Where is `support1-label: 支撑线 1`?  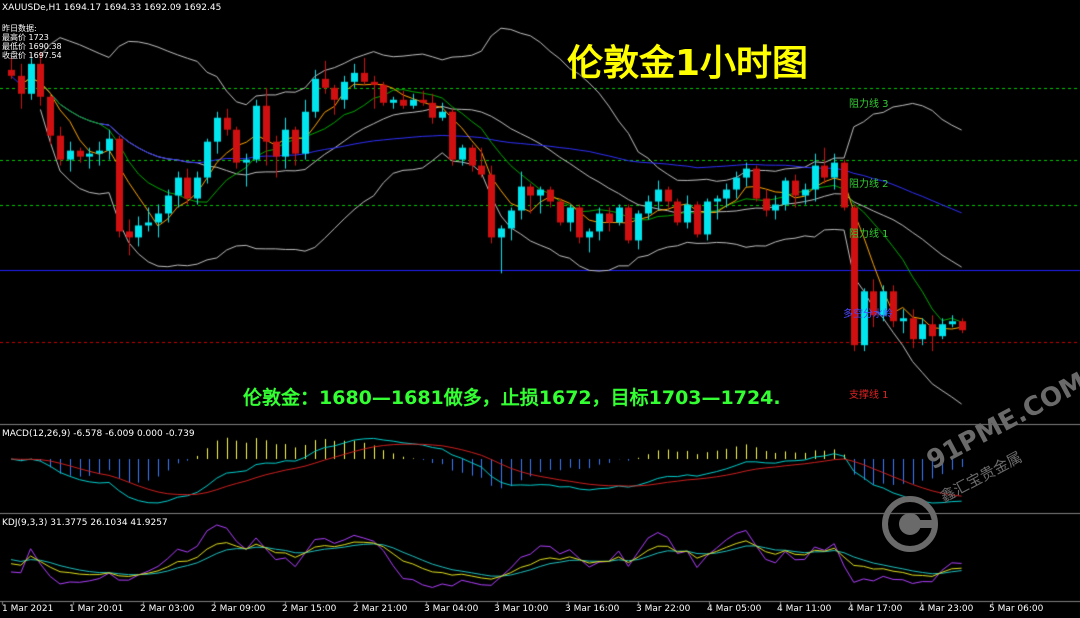 support1-label: 支撑线 1 is located at coordinates (869, 395).